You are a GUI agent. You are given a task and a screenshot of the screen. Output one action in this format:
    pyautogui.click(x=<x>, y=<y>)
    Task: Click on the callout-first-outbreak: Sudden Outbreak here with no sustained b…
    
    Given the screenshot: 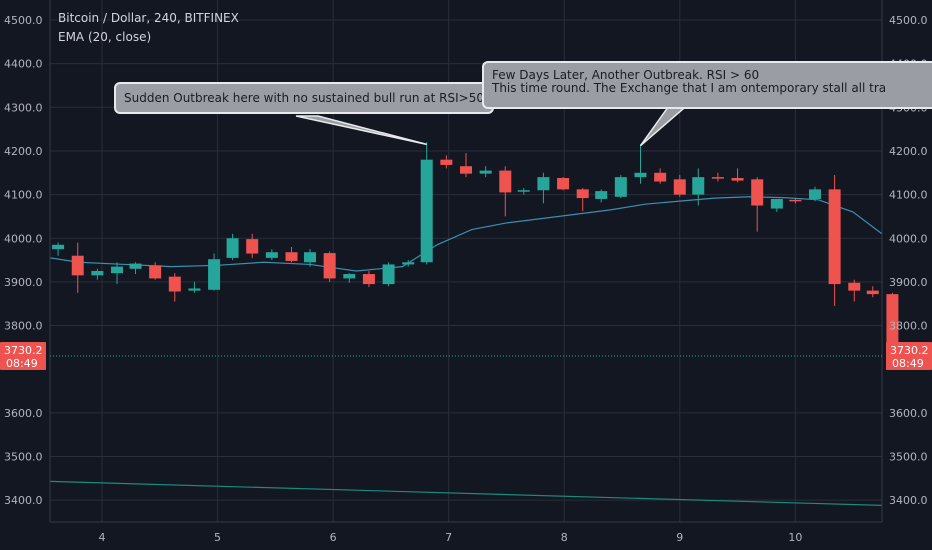 What is the action you would take?
    pyautogui.click(x=304, y=98)
    